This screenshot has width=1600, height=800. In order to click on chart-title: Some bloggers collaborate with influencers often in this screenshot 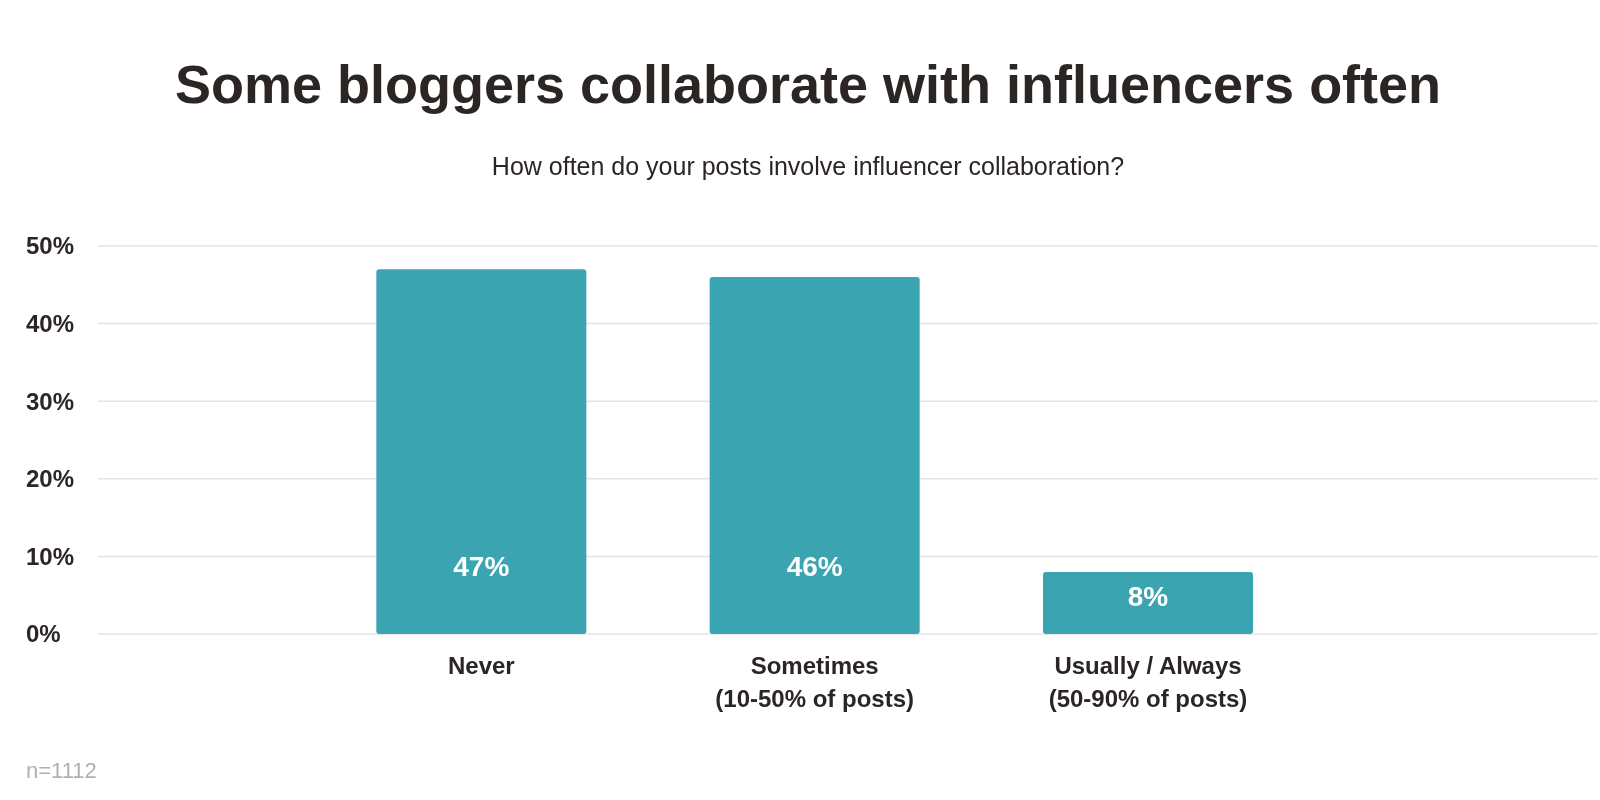, I will do `click(808, 84)`.